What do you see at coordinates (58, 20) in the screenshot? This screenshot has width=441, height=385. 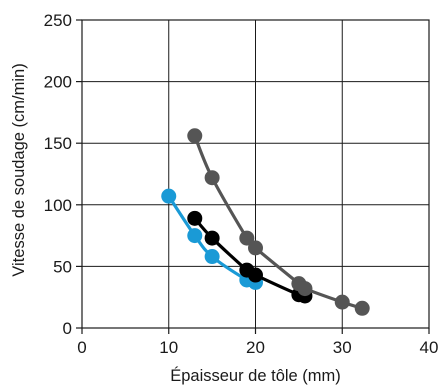 I see `y-tick-label: 250` at bounding box center [58, 20].